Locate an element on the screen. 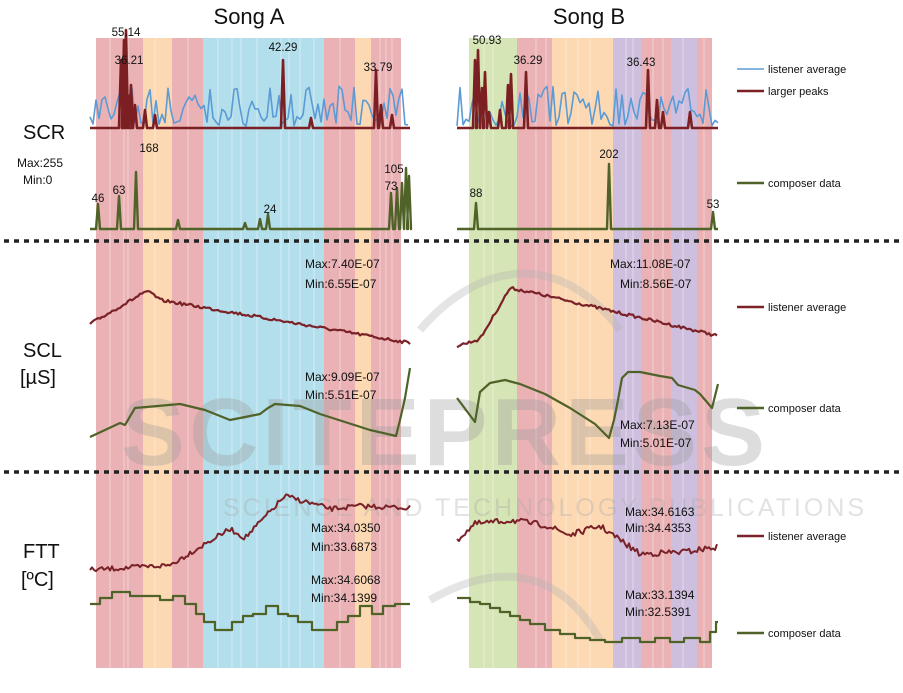  max-annotation: Max:34.6163 is located at coordinates (660, 512).